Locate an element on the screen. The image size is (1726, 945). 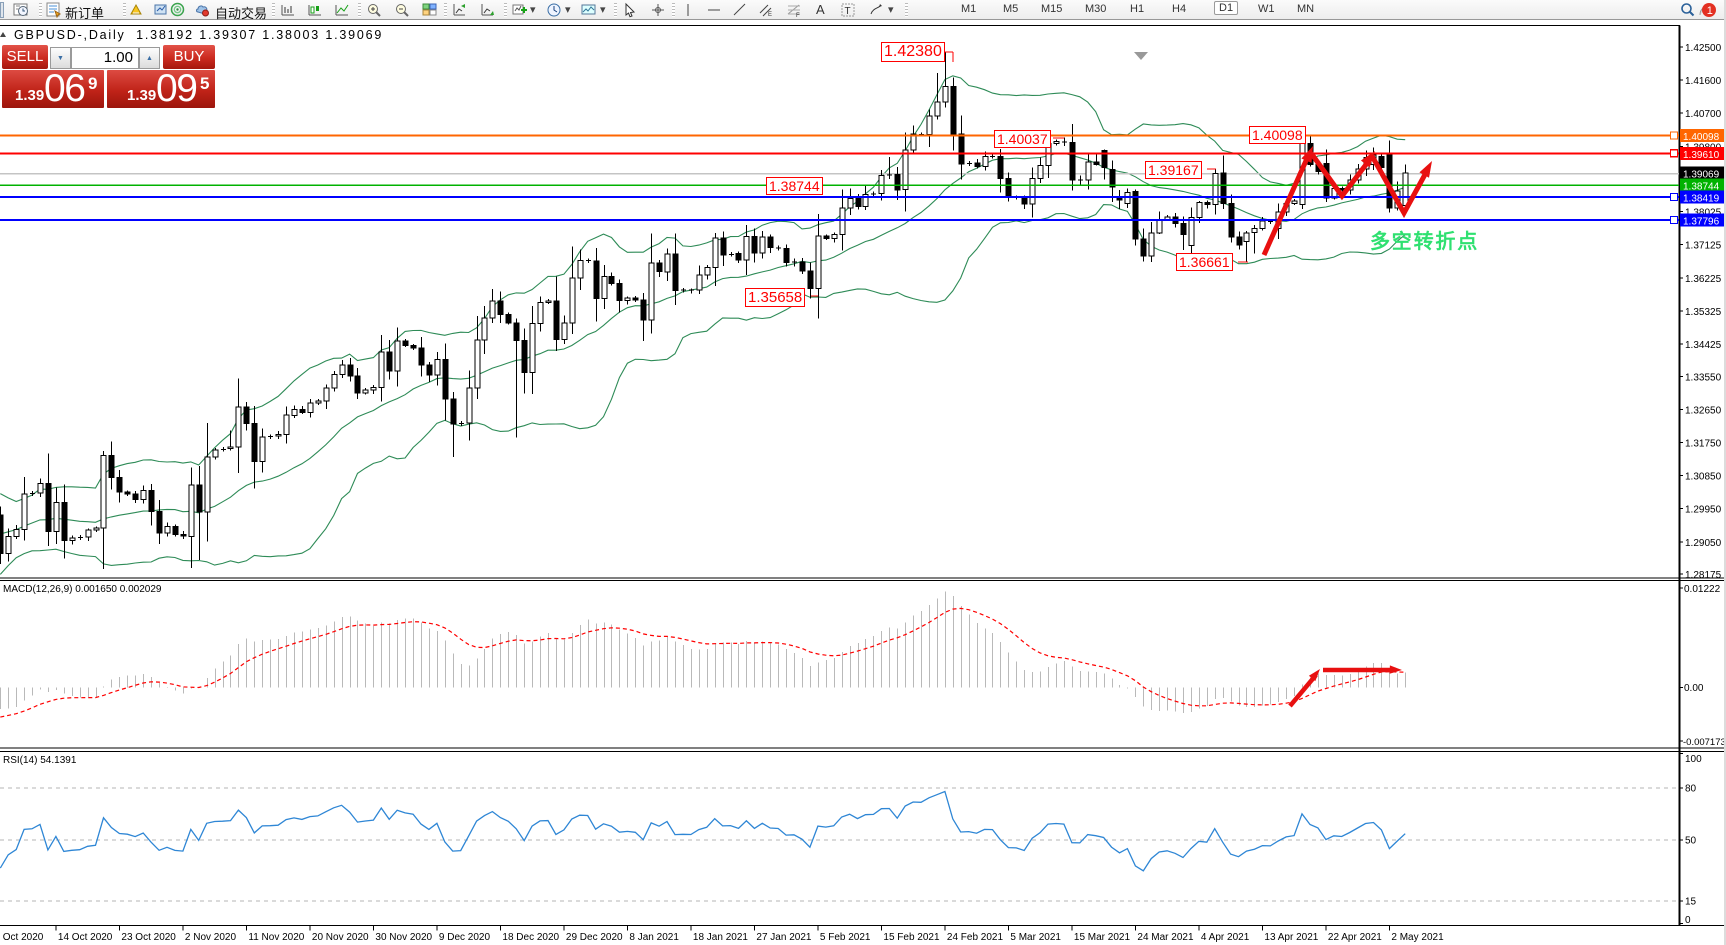
svg-text: 29 Dec 2020 is located at coordinates (594, 937).